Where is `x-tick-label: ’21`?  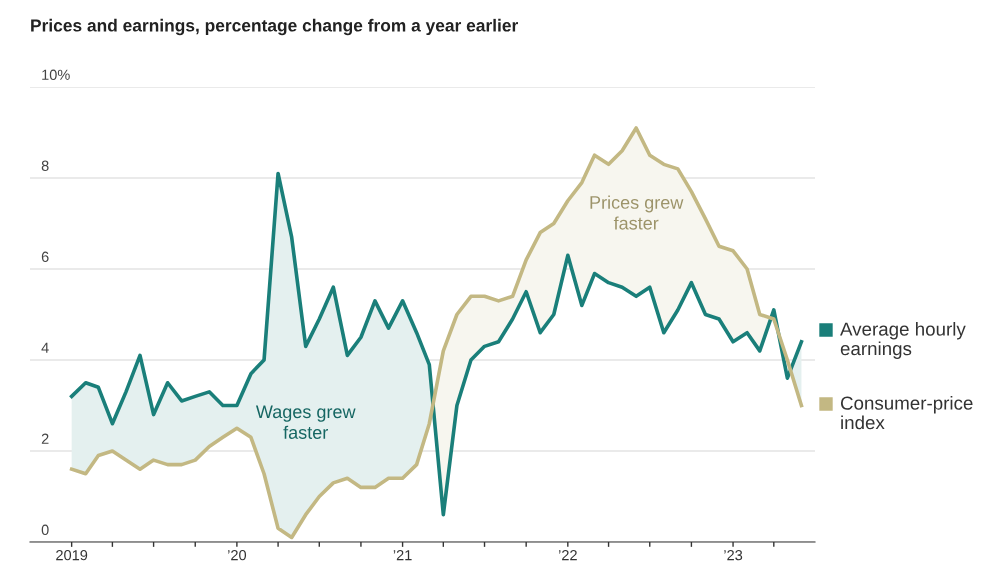 x-tick-label: ’21 is located at coordinates (402, 555).